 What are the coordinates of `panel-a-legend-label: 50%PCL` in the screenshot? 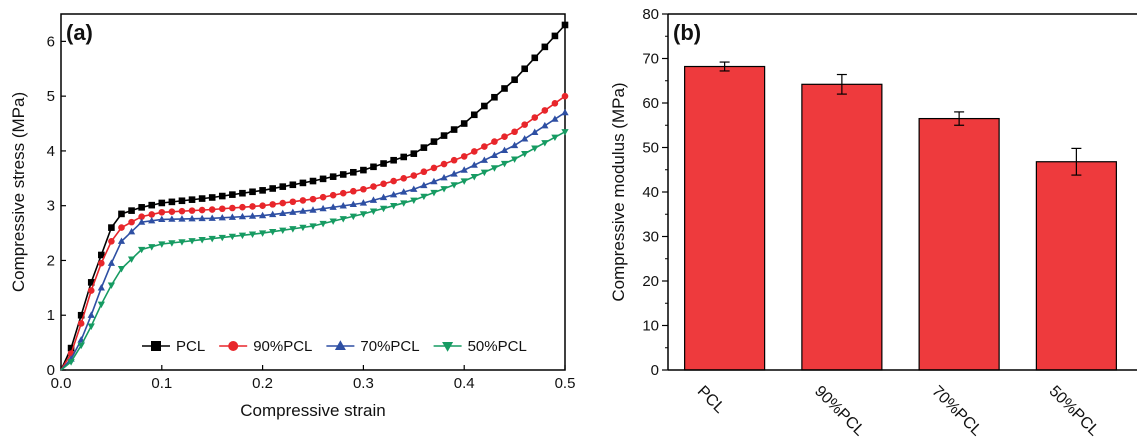 It's located at (497, 346).